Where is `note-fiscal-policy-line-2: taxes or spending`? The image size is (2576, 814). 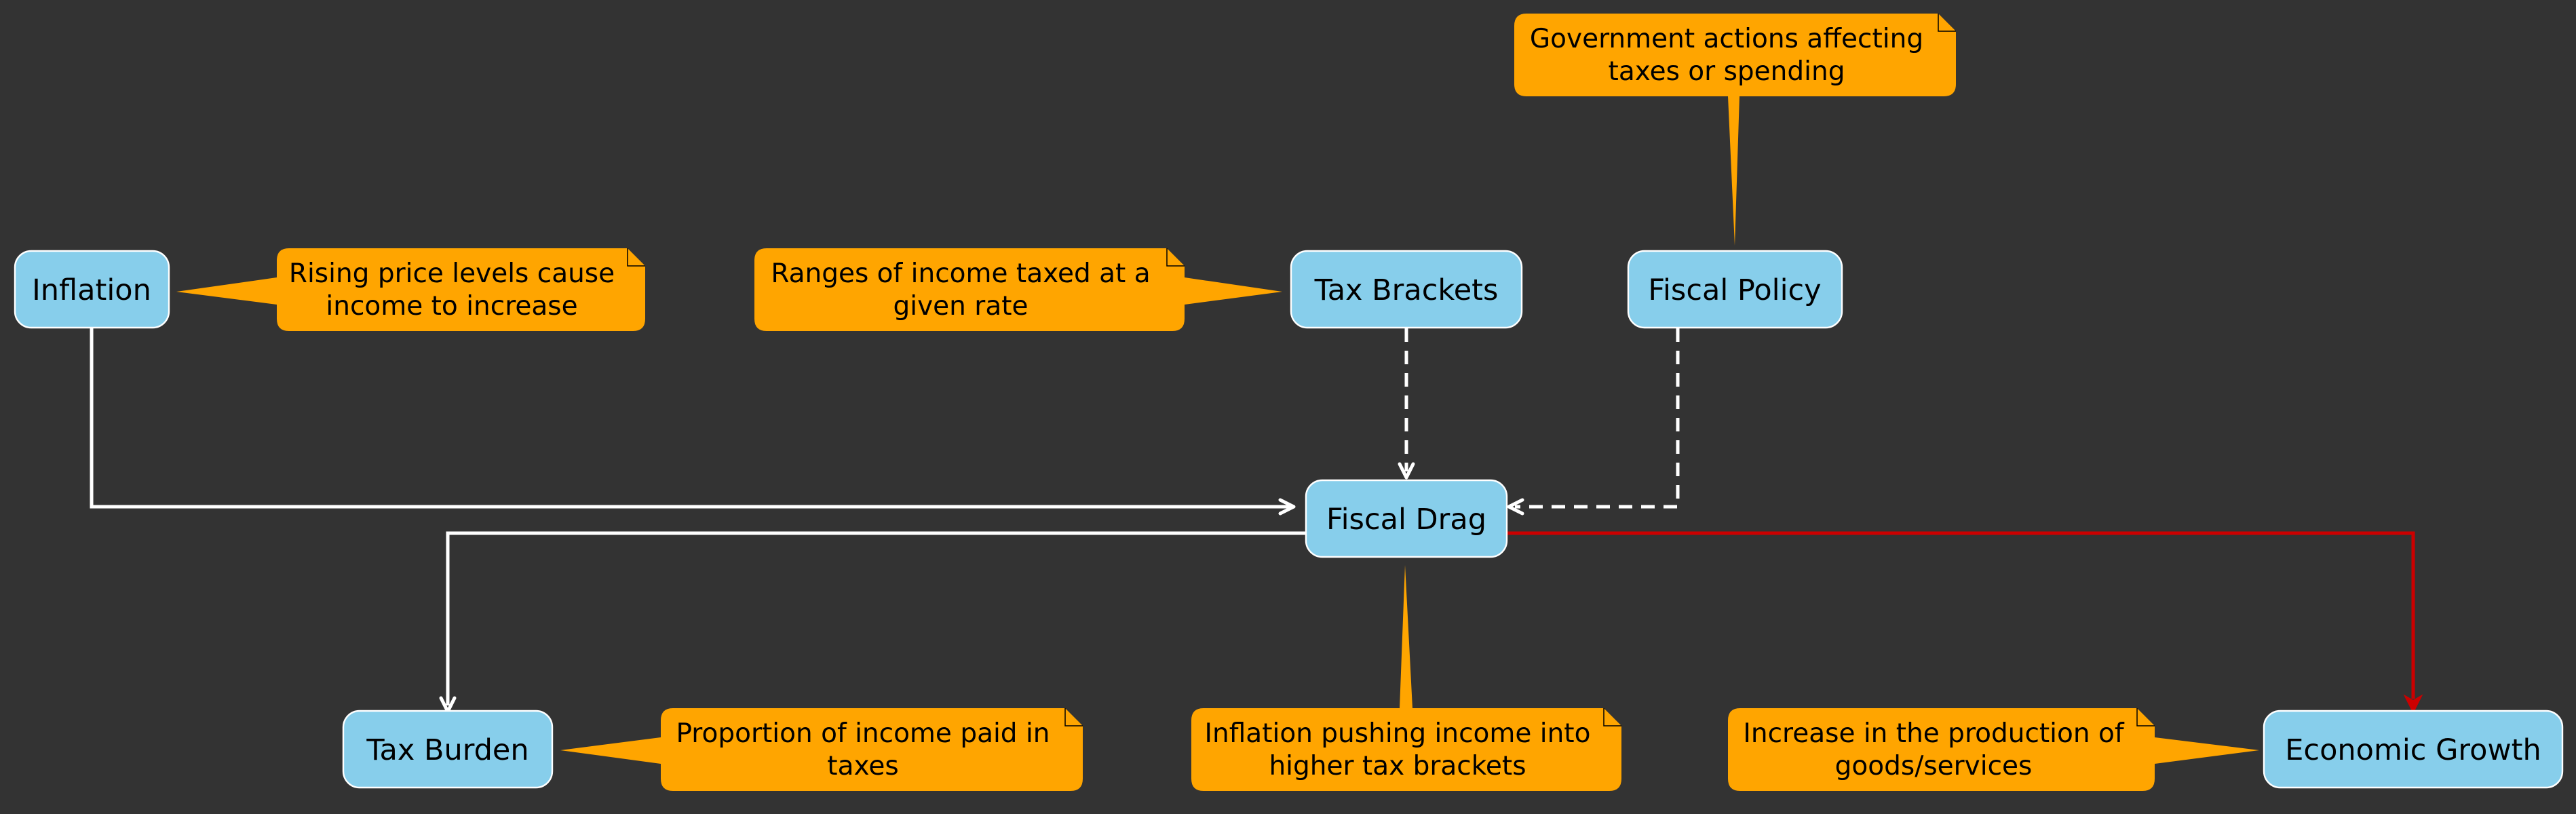
note-fiscal-policy-line-2: taxes or spending is located at coordinates (1727, 71).